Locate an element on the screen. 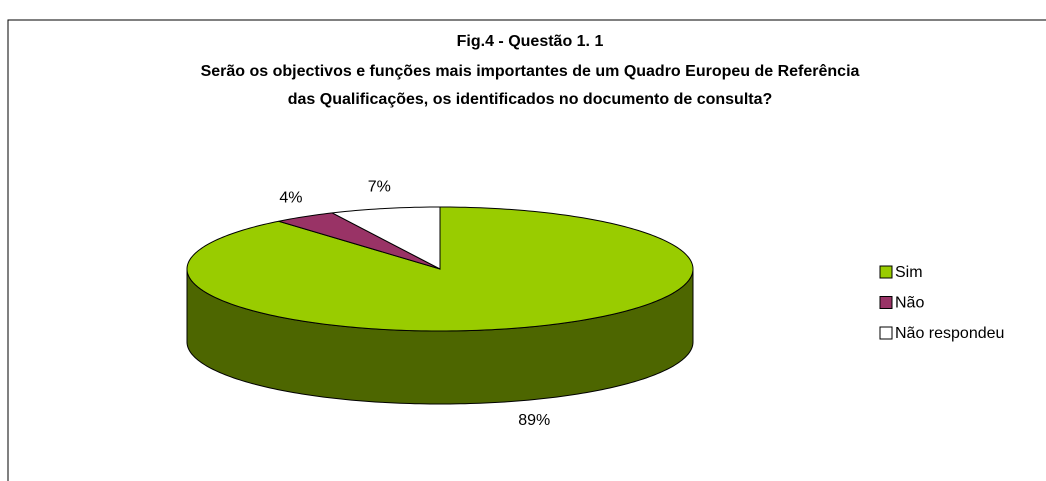  chart-title: Fig.4 - Questão 1. 1 is located at coordinates (530, 41).